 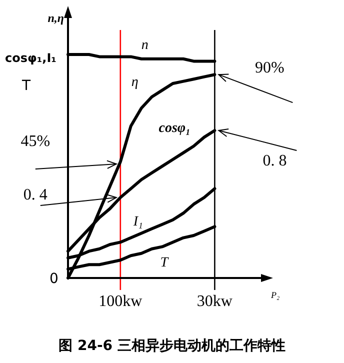 I want to click on y-axis-title: n,η, so click(x=56, y=18).